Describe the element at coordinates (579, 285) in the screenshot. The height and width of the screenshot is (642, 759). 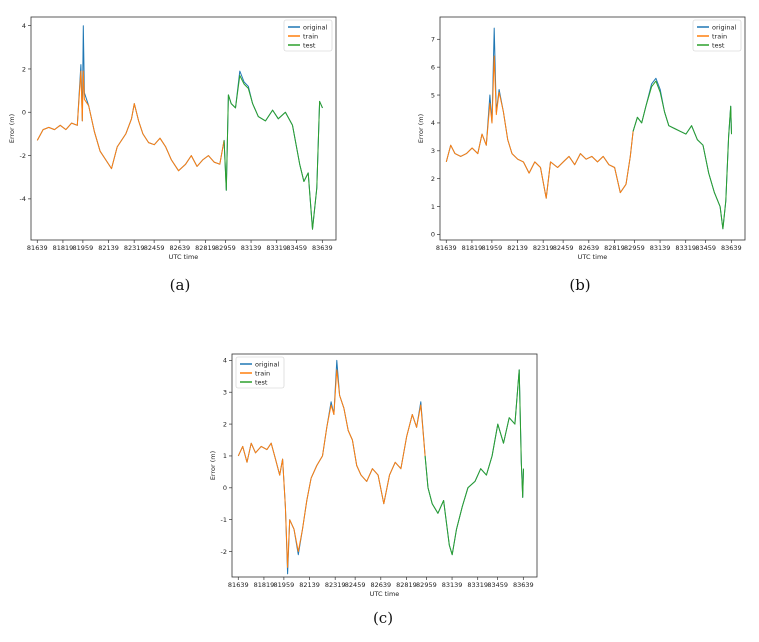
I see `subfigure-caption: (b)` at that location.